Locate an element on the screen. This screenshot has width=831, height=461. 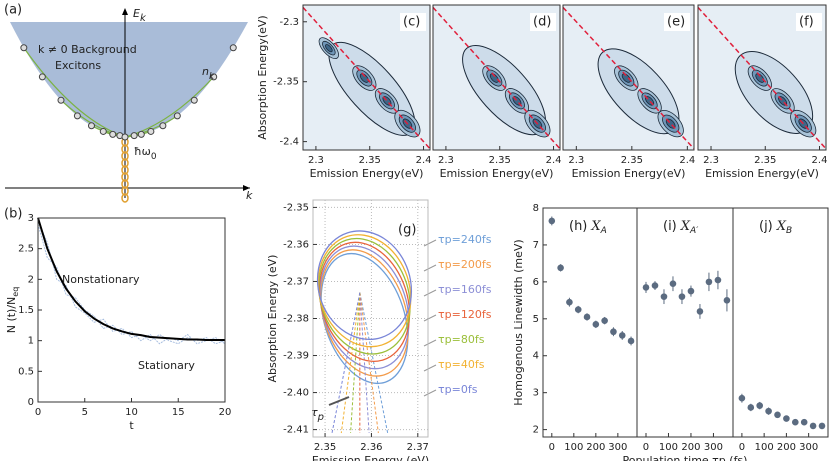
x-axis-label: Population time τp (fs) is located at coordinates (685, 457).